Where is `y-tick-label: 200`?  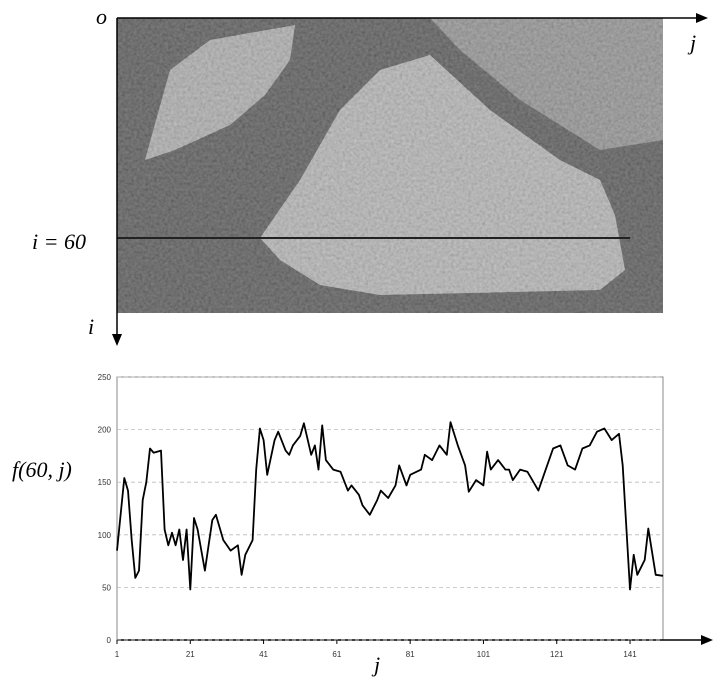
y-tick-label: 200 is located at coordinates (105, 430).